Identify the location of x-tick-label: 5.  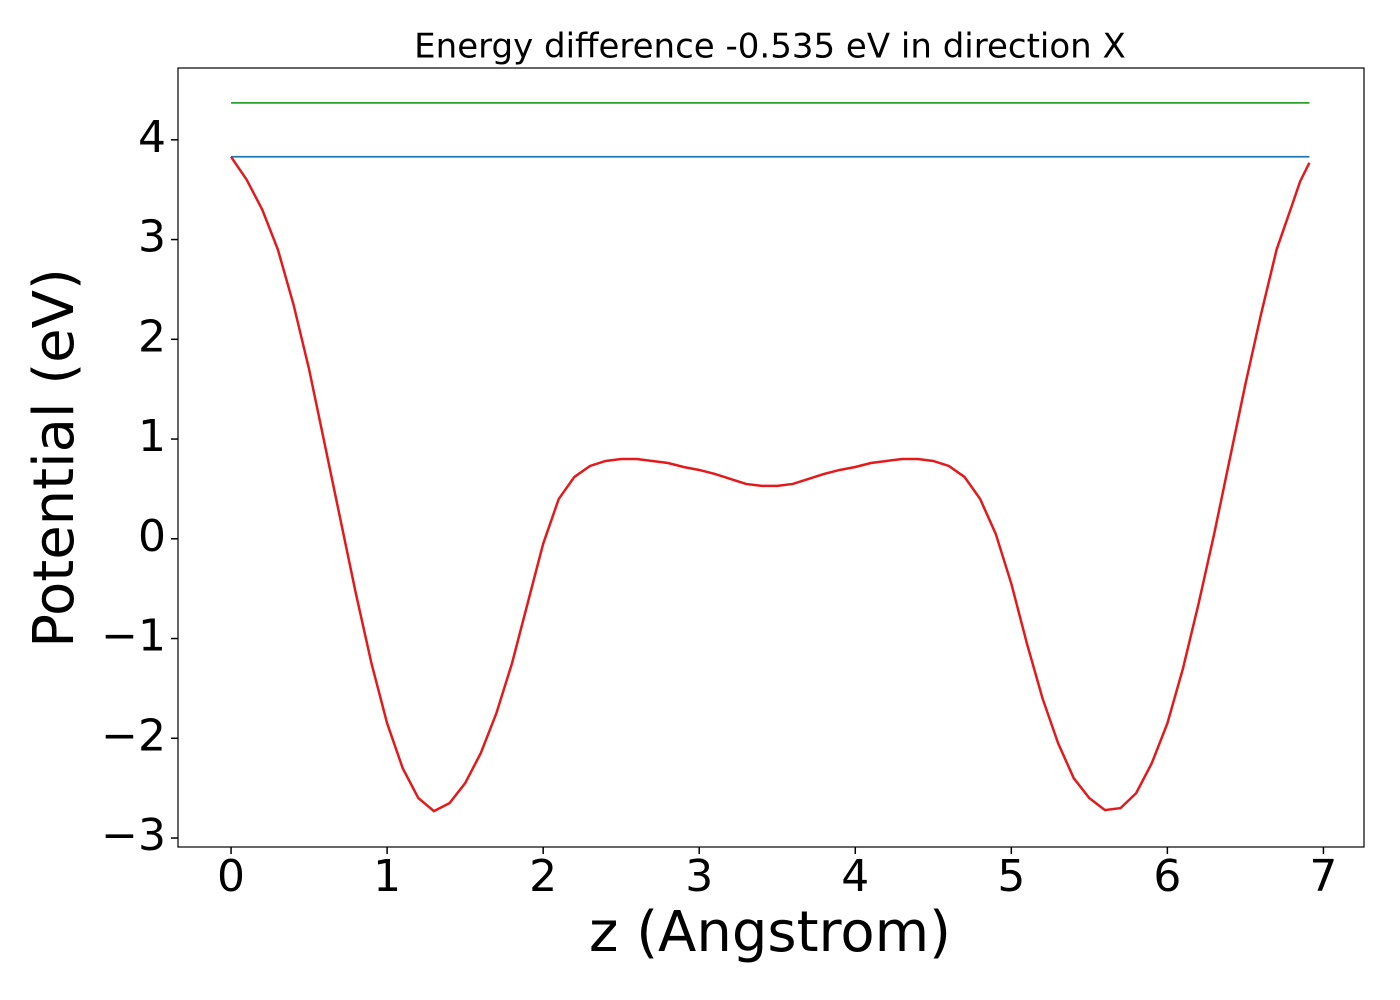
(1011, 876).